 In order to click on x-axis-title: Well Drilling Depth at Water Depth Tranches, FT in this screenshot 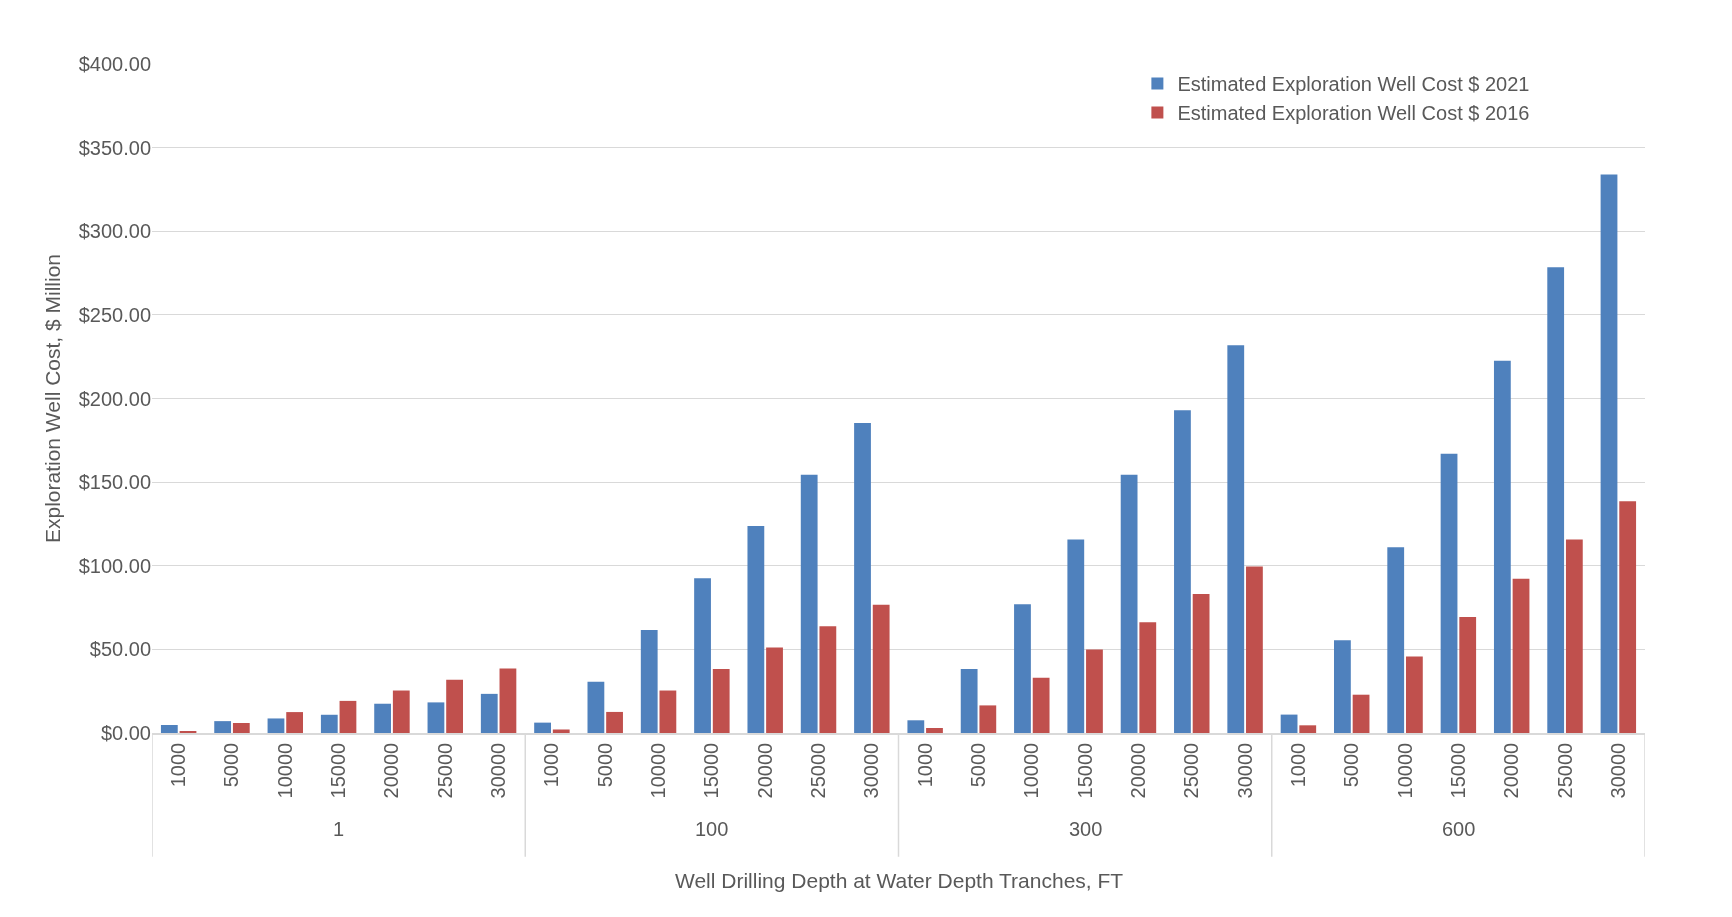, I will do `click(899, 880)`.